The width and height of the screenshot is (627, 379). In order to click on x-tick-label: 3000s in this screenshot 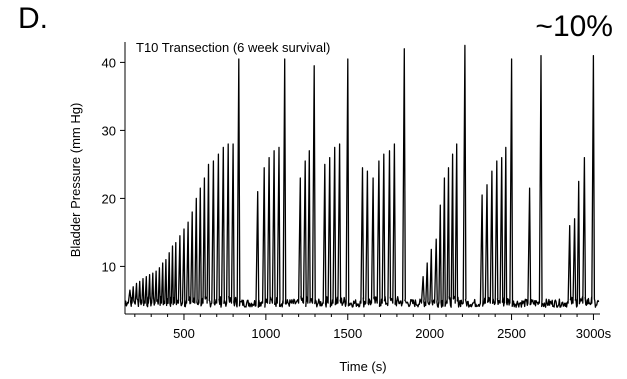, I will do `click(594, 333)`.